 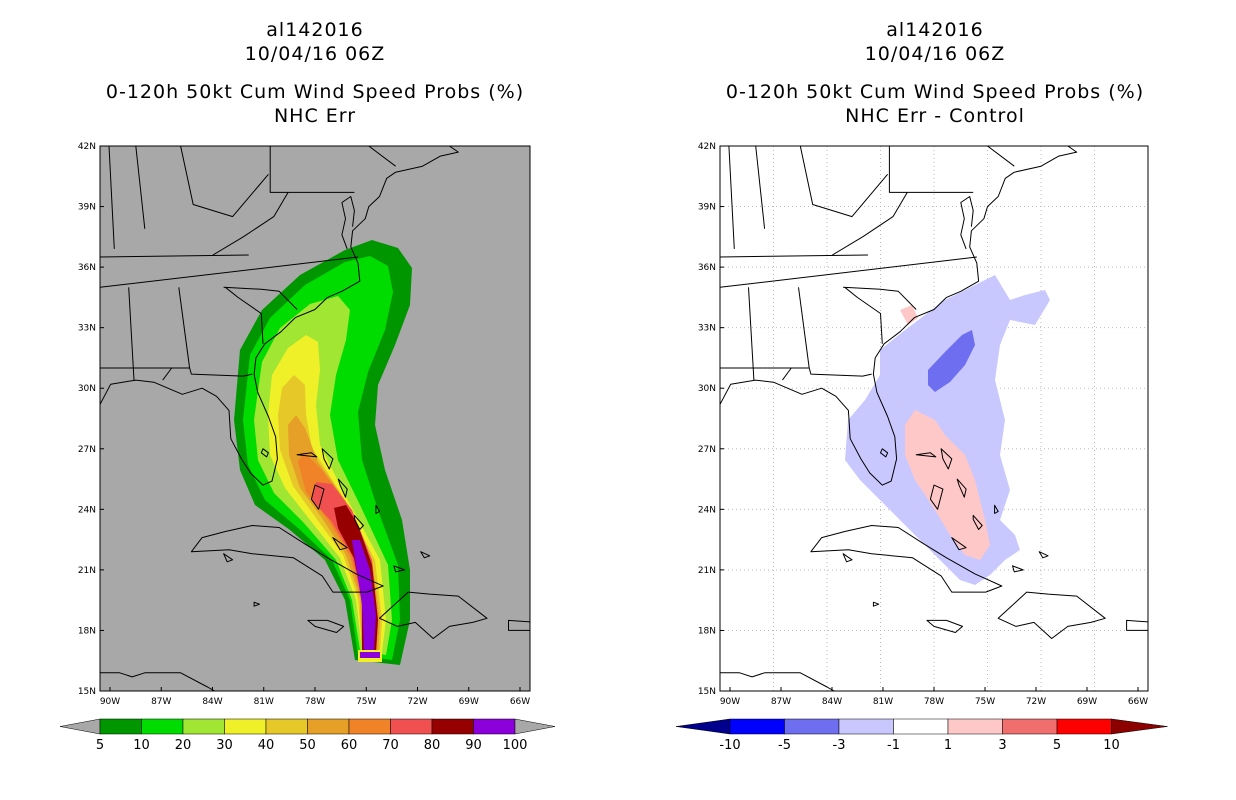 What do you see at coordinates (87, 450) in the screenshot?
I see `latitude-label: 27N` at bounding box center [87, 450].